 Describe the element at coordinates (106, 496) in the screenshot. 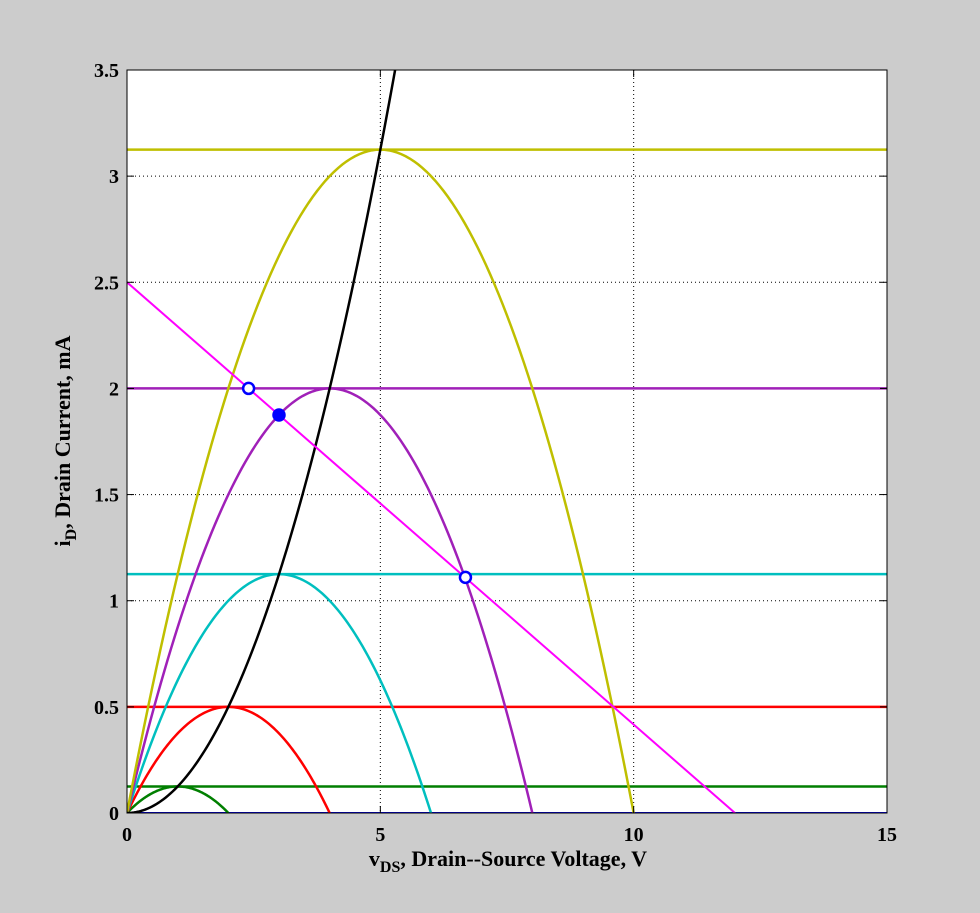

I see `y-tick-label: 1.5` at that location.